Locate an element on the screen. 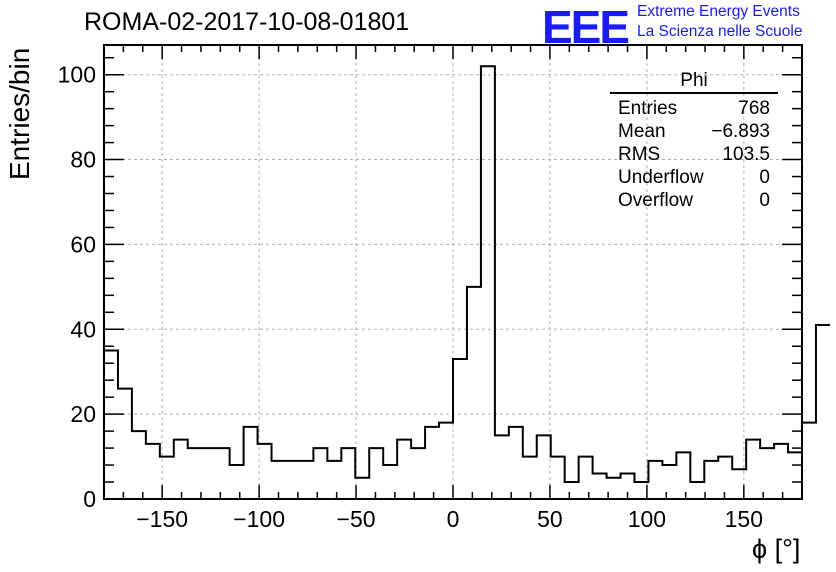 The width and height of the screenshot is (836, 572). y-tick-label: 100 is located at coordinates (77, 75).